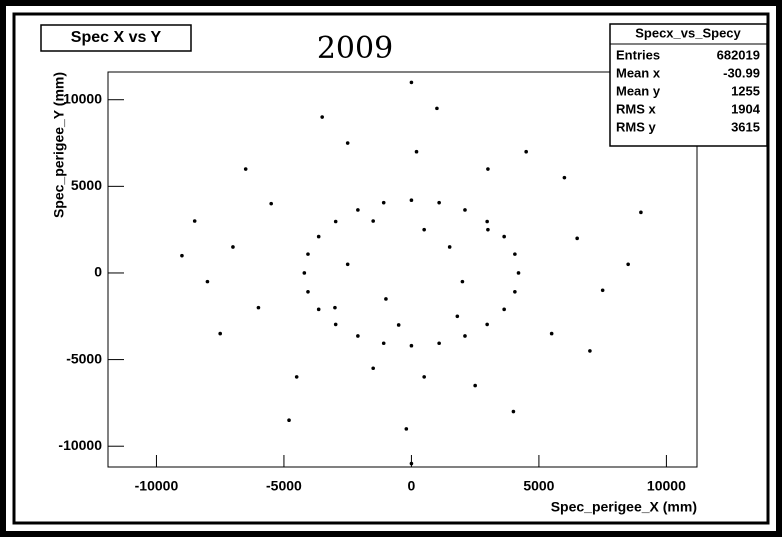  I want to click on x-tick-label: -5000, so click(284, 486).